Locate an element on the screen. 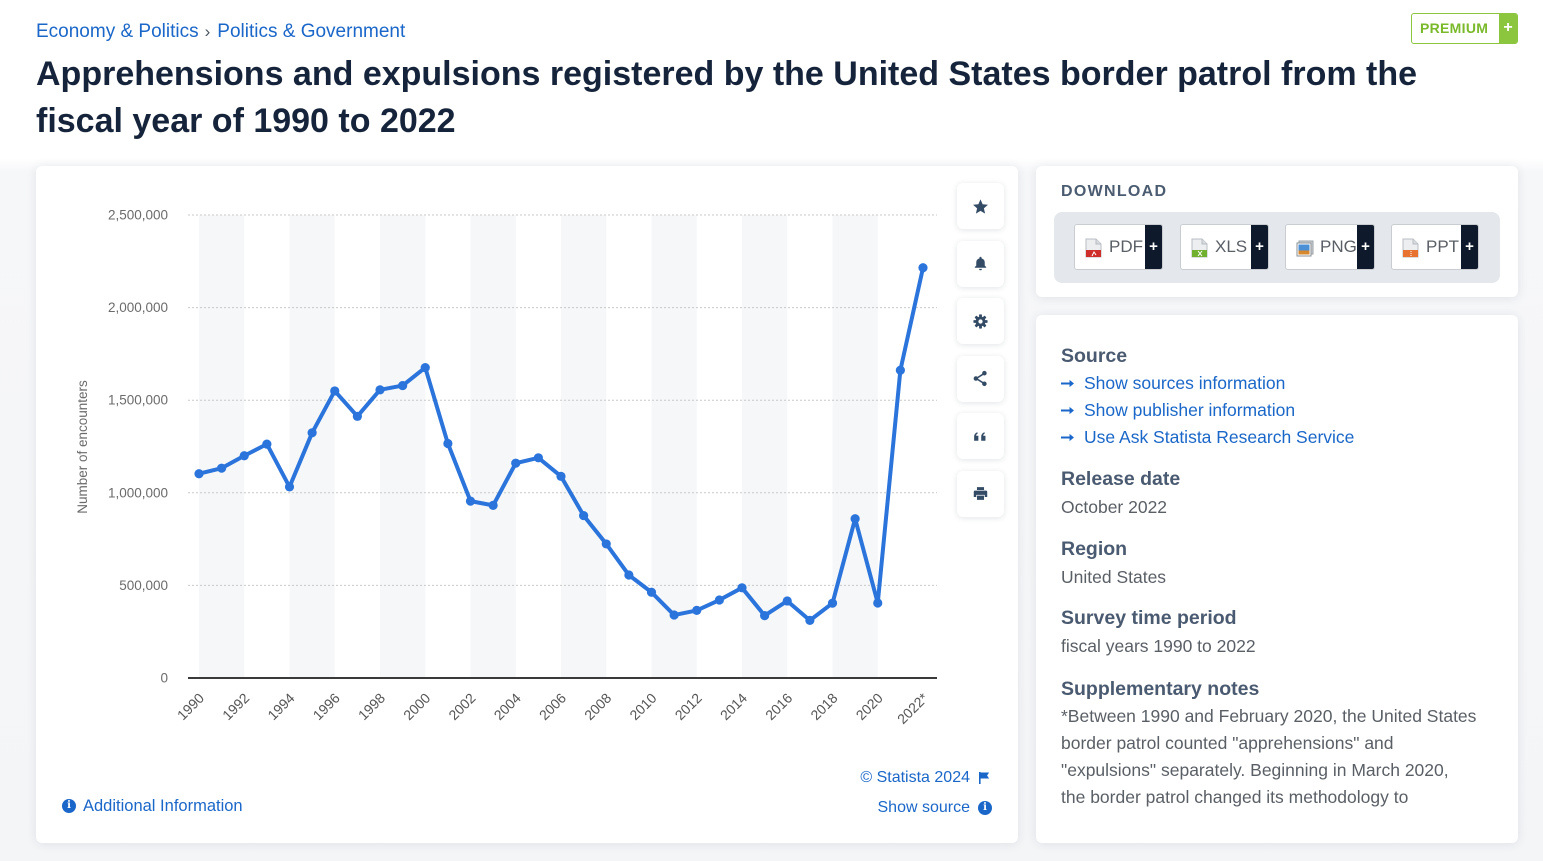  info-icon: i is located at coordinates (985, 808).